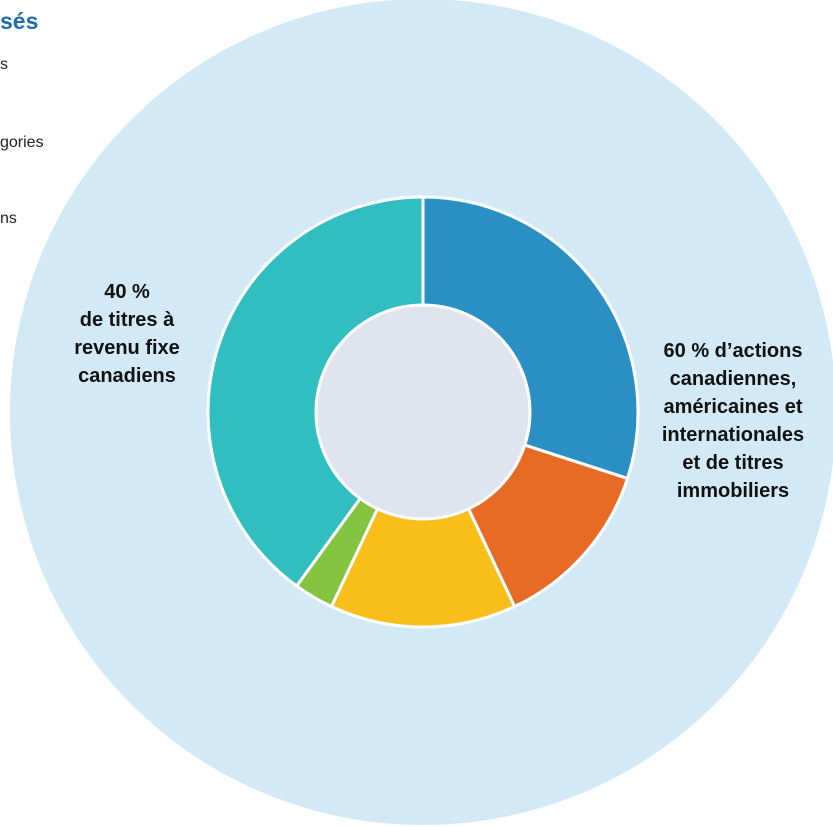  What do you see at coordinates (733, 379) in the screenshot?
I see `annotation-equities-line-2: canadiennes,` at bounding box center [733, 379].